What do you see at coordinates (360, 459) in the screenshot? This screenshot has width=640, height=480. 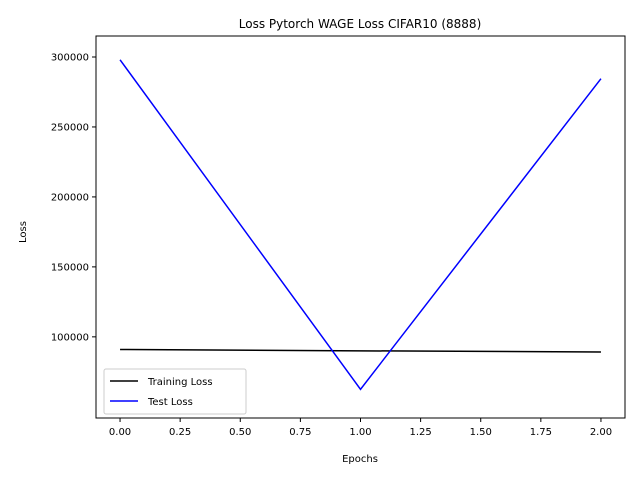 I see `x-axis-label: Epochs` at bounding box center [360, 459].